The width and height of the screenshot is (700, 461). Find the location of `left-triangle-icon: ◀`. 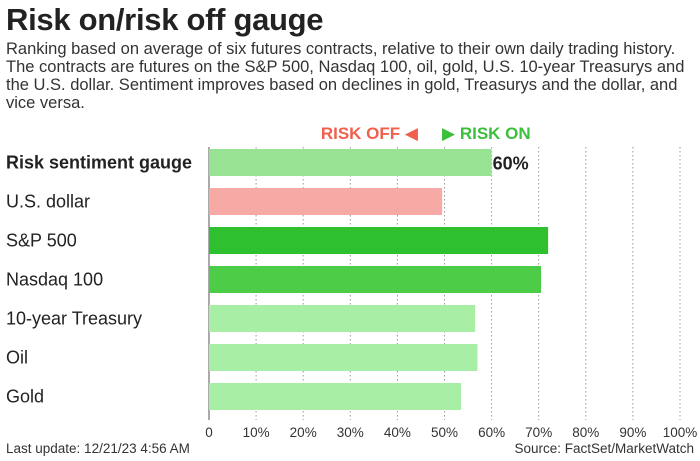

left-triangle-icon: ◀ is located at coordinates (411, 133).